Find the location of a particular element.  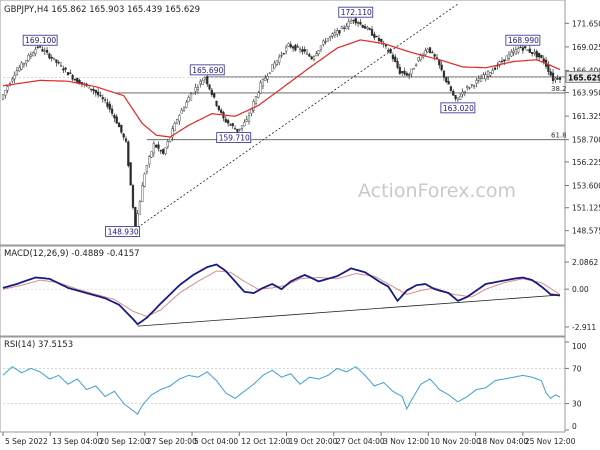

time-tick-label: 25 Nov 12:00 is located at coordinates (550, 441).